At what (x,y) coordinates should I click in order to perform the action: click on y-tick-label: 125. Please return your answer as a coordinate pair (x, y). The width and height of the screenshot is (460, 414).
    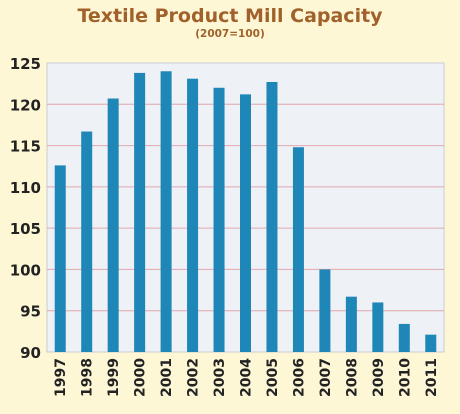
    Looking at the image, I should click on (25, 64).